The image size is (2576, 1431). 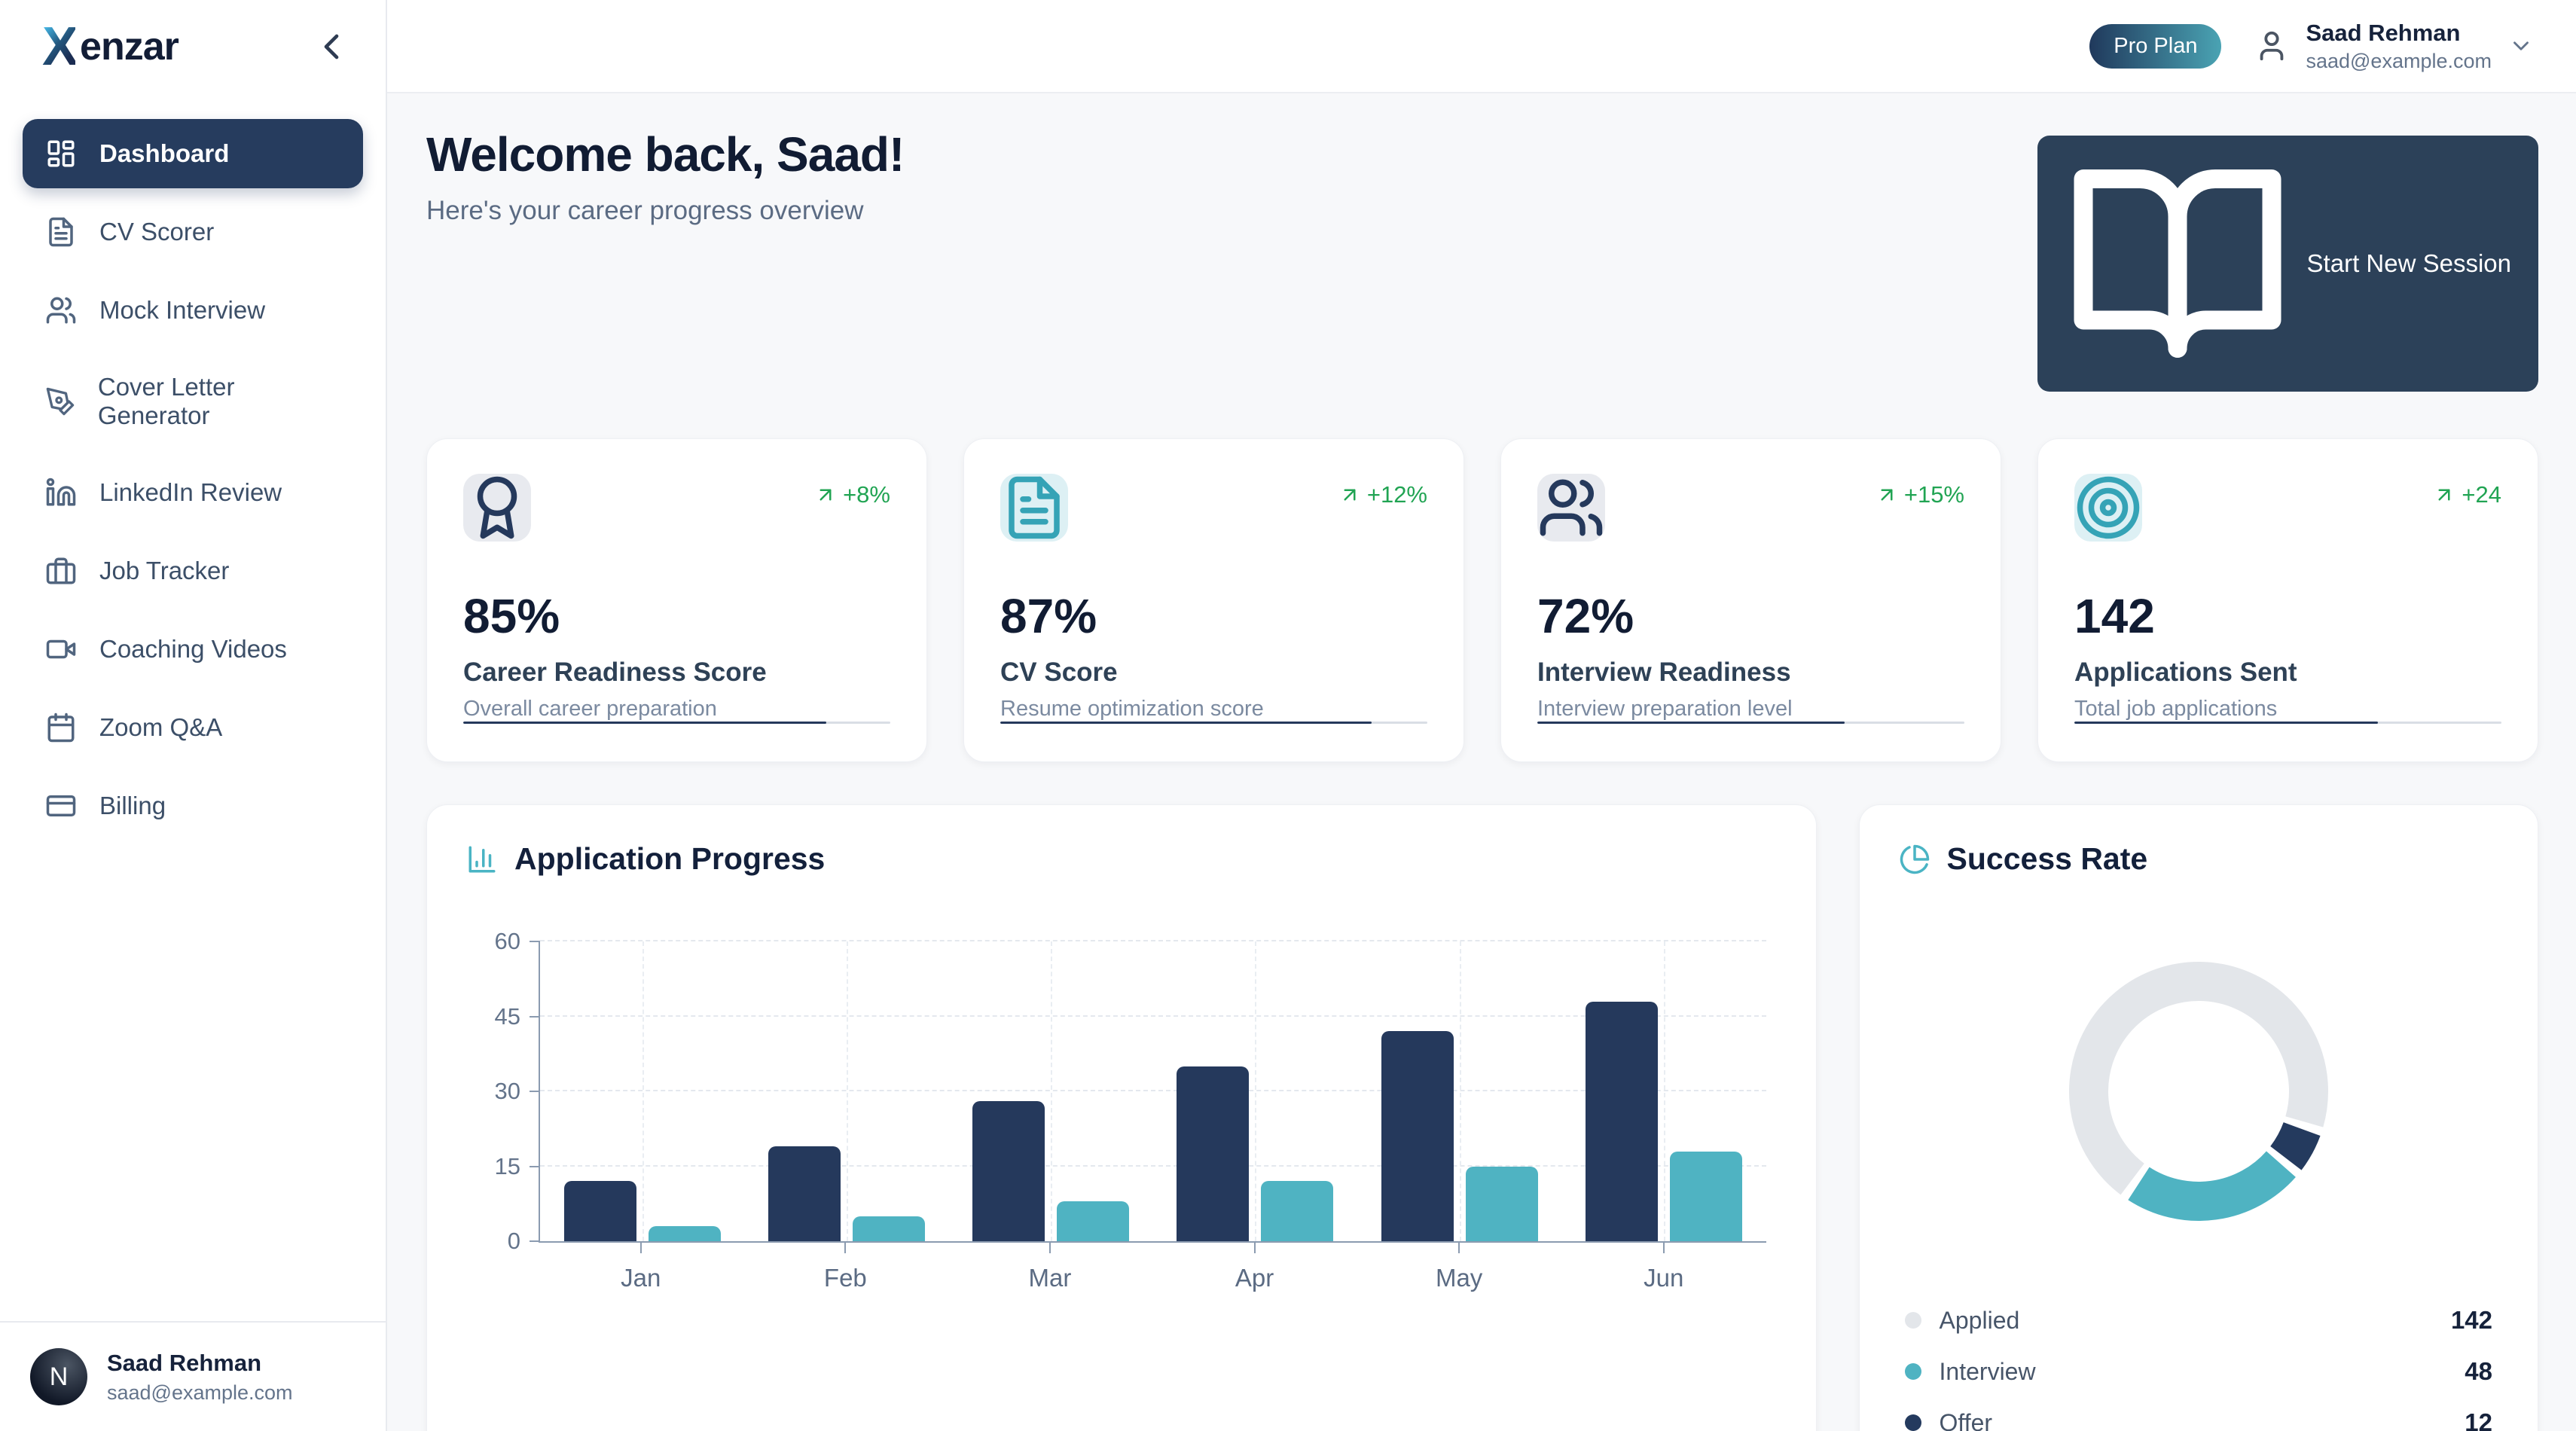 I want to click on stat-value: 142, so click(x=2115, y=616).